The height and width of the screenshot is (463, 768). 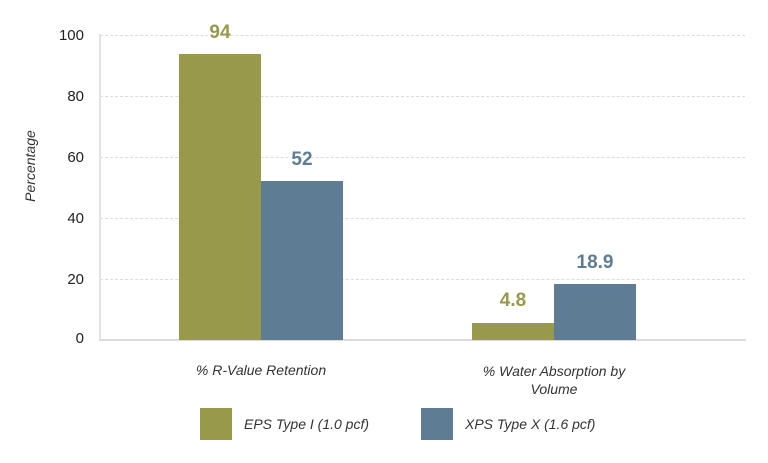 I want to click on legend-label-xps: XPS Type X (1.6 pcf), so click(x=530, y=424).